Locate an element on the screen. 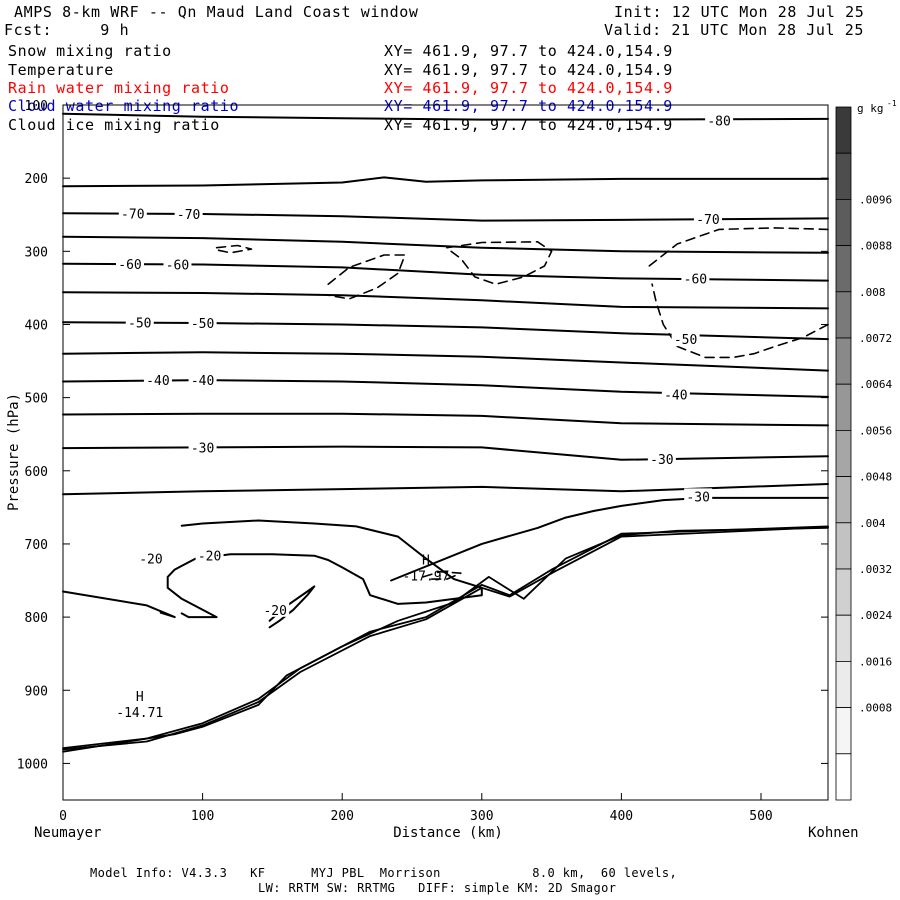  init-time: Init: 12 UTC Mon 28 Jul 25 is located at coordinates (739, 12).